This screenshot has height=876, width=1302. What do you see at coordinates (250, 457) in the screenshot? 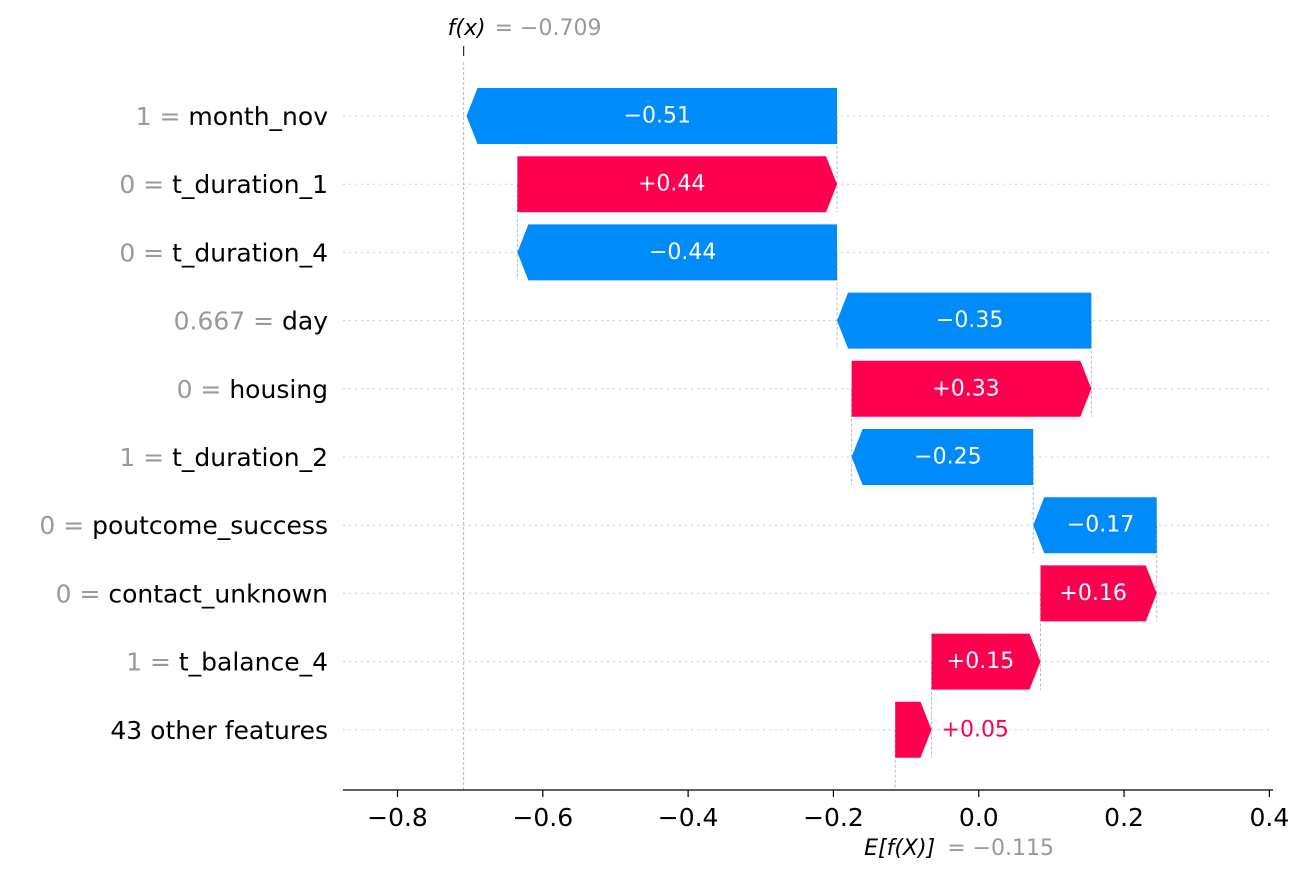
I see `feature-name: t_duration_2` at bounding box center [250, 457].